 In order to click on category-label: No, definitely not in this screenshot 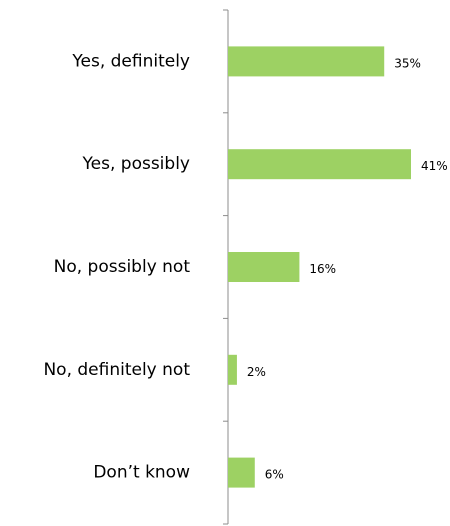, I will do `click(116, 370)`.